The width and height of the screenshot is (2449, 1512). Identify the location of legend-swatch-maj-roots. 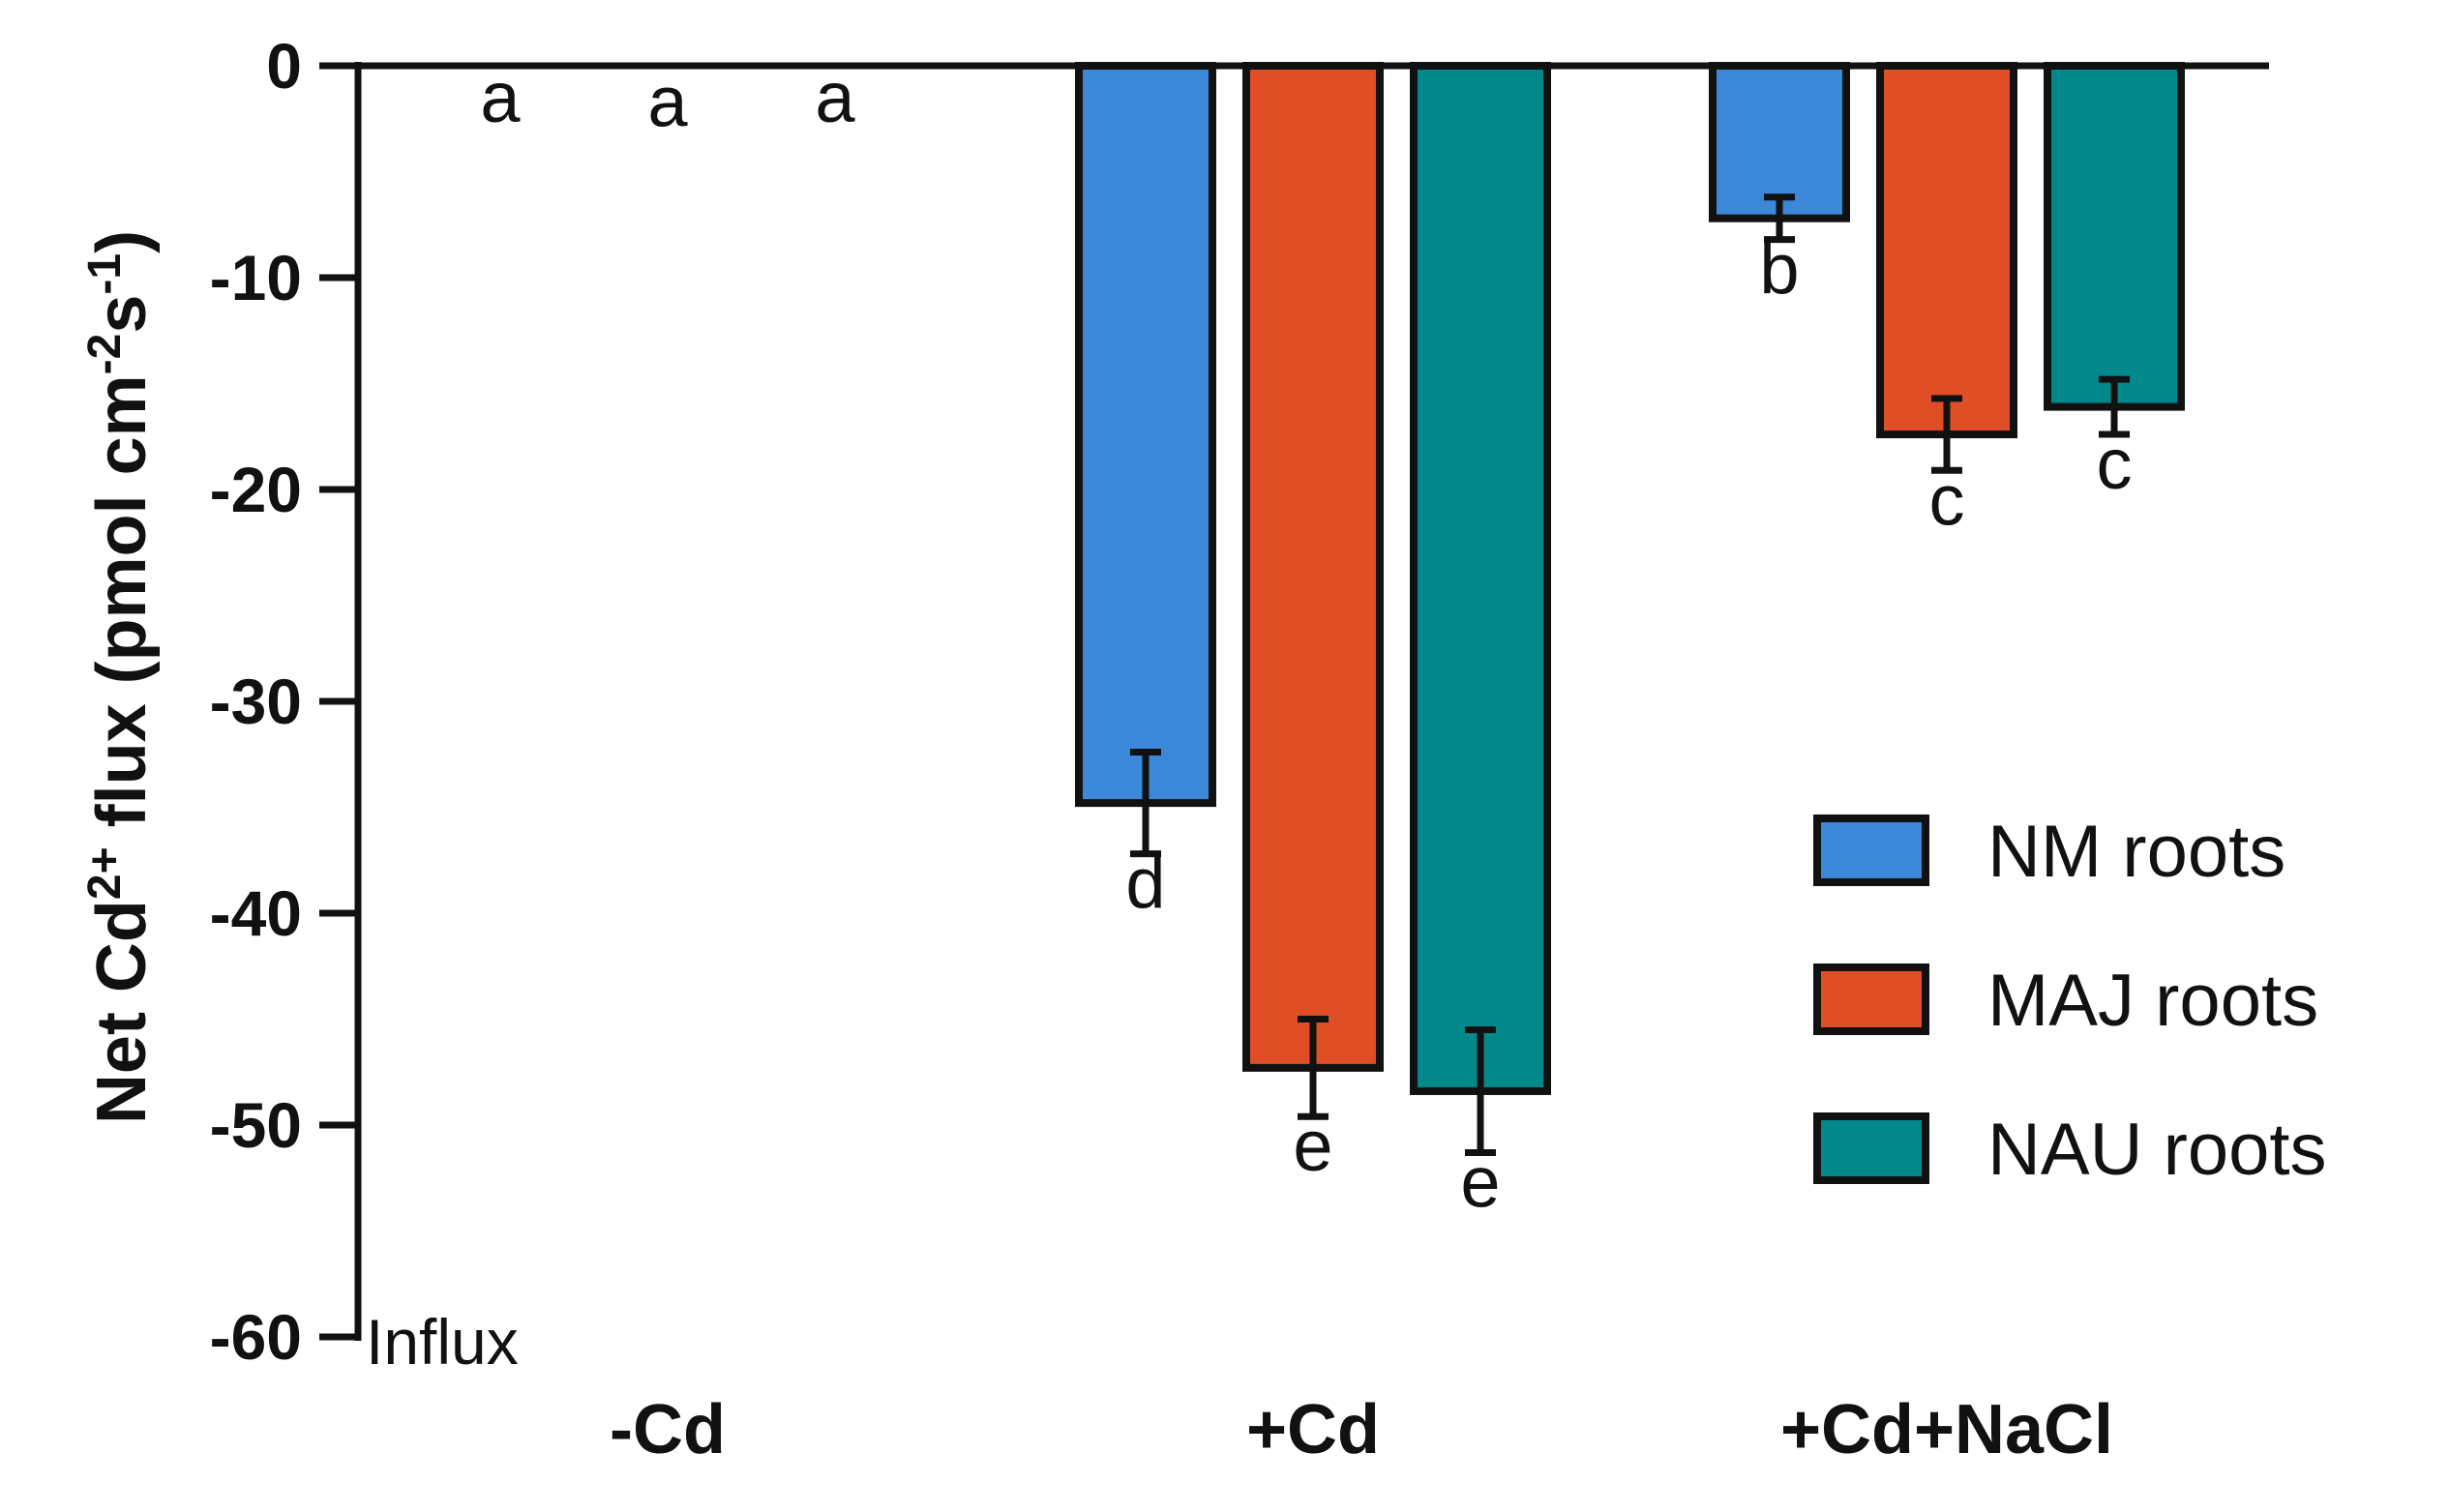
(1871, 1000).